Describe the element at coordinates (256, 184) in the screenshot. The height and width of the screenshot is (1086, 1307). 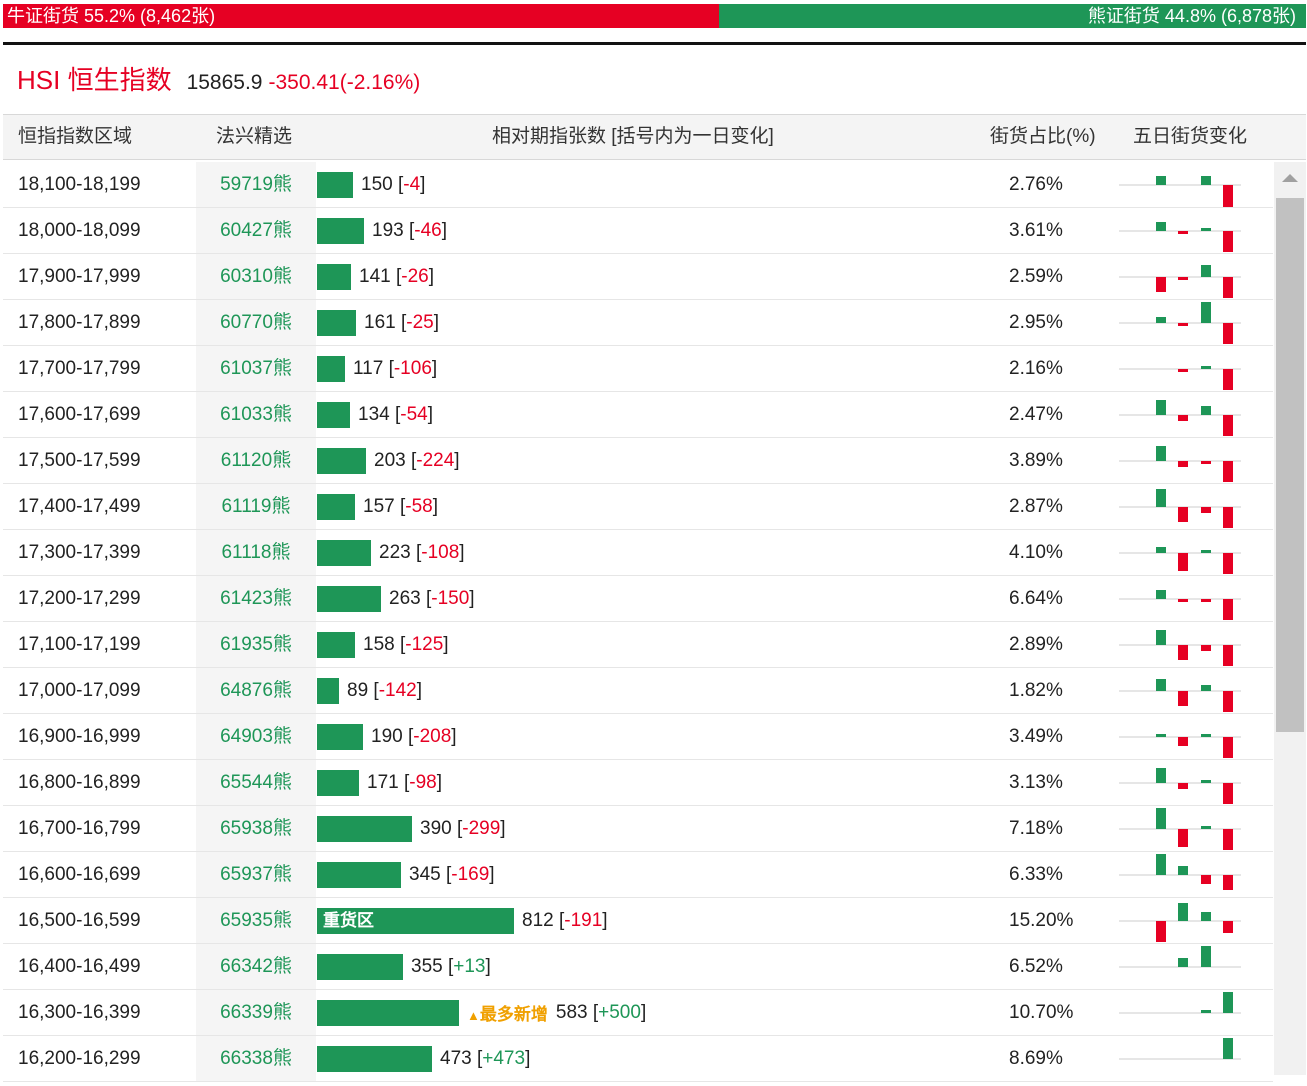
I see `warrant-code-link: 59719熊` at that location.